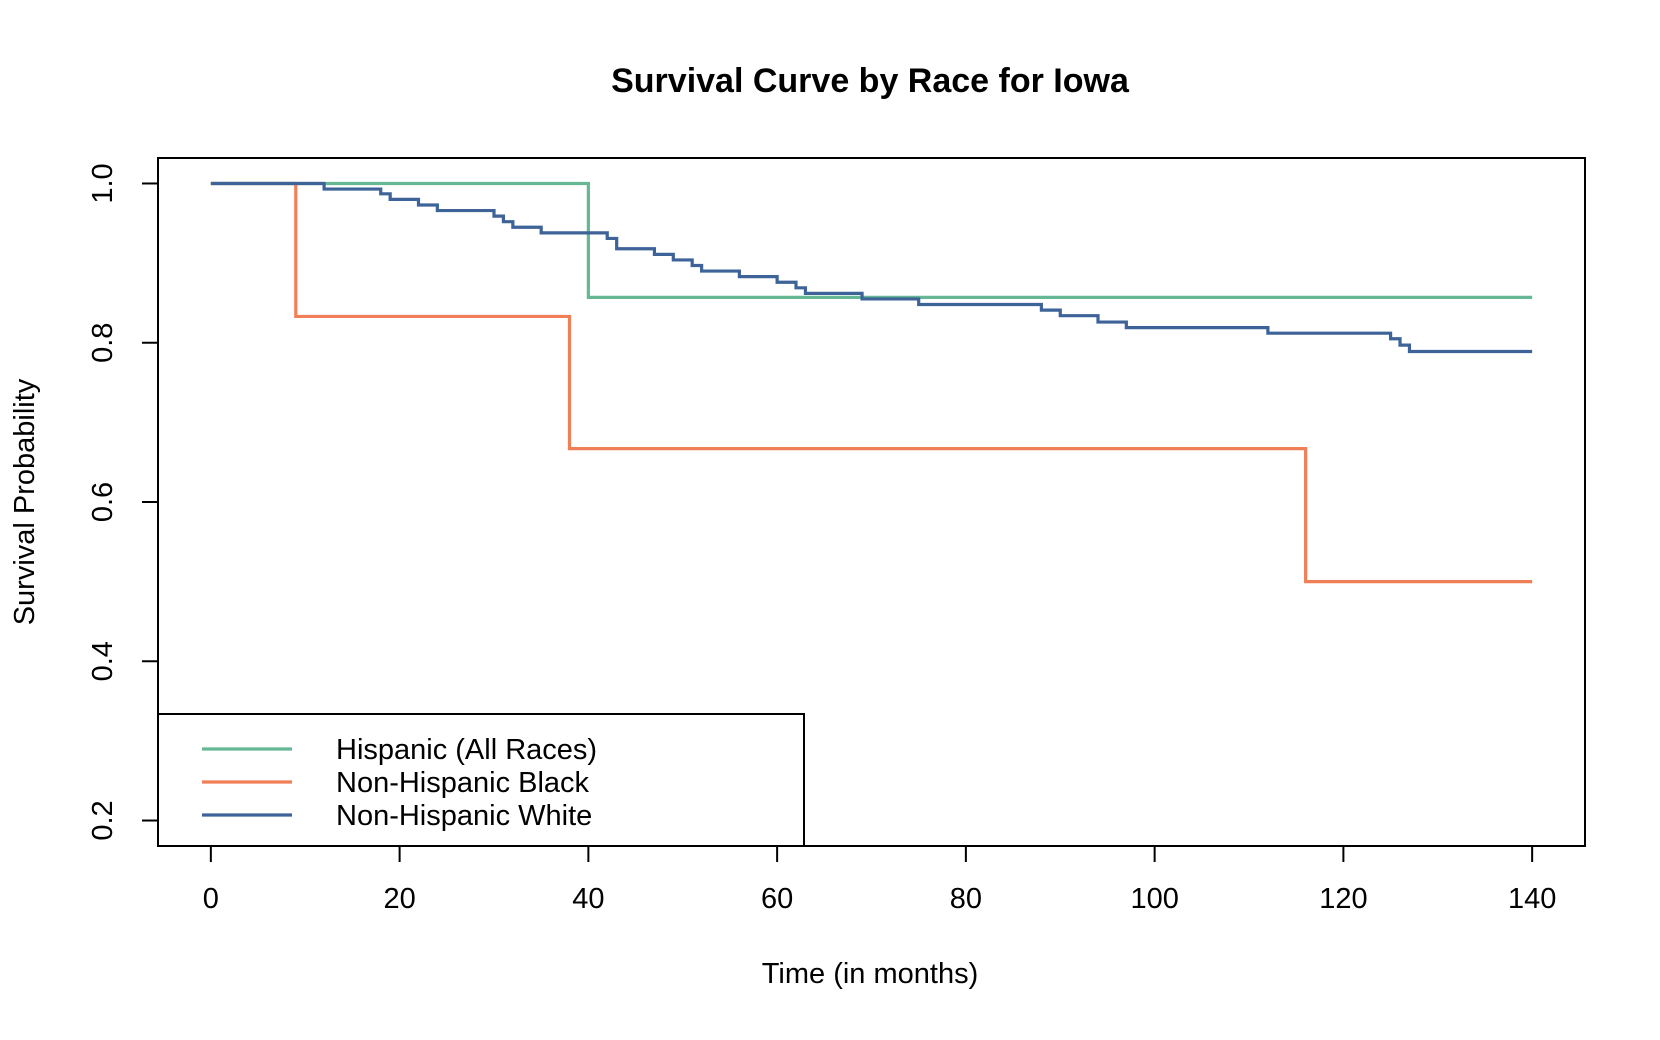 Image resolution: width=1660 pixels, height=1040 pixels. I want to click on x-axis-label: Time (in months), so click(870, 974).